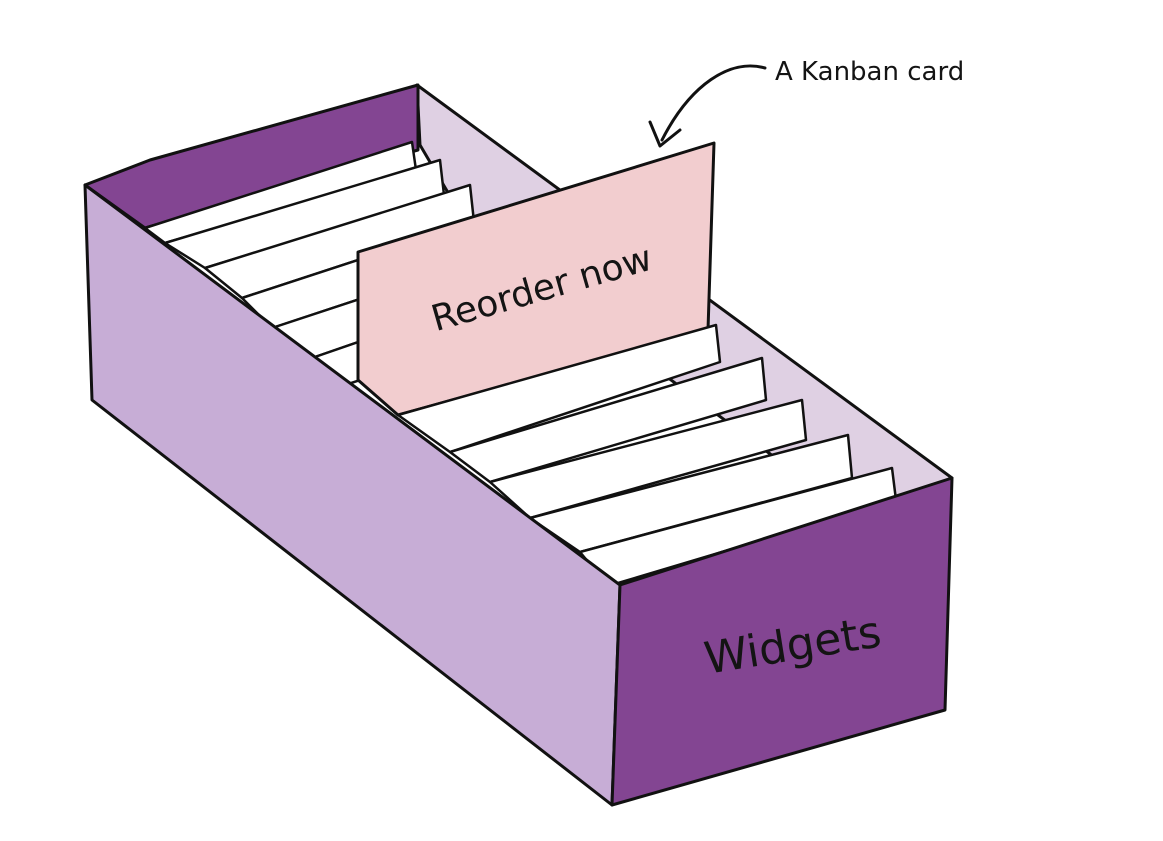  What do you see at coordinates (869, 72) in the screenshot?
I see `callout-label: A Kanban card` at bounding box center [869, 72].